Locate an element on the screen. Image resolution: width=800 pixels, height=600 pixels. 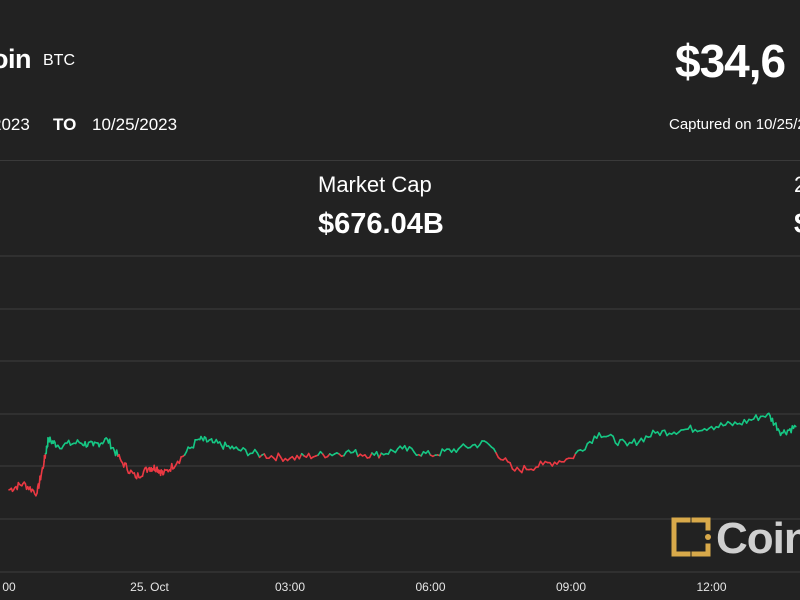
date-to-label: TO is located at coordinates (65, 124).